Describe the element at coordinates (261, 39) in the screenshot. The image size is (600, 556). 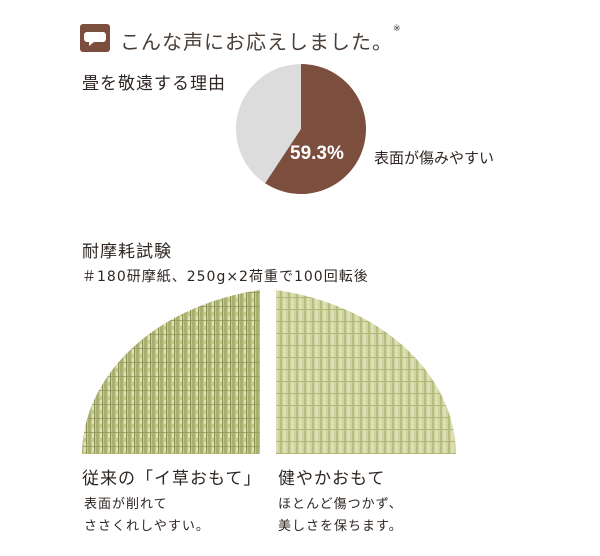
I see `header-title: こんな声にお応えしました。※` at that location.